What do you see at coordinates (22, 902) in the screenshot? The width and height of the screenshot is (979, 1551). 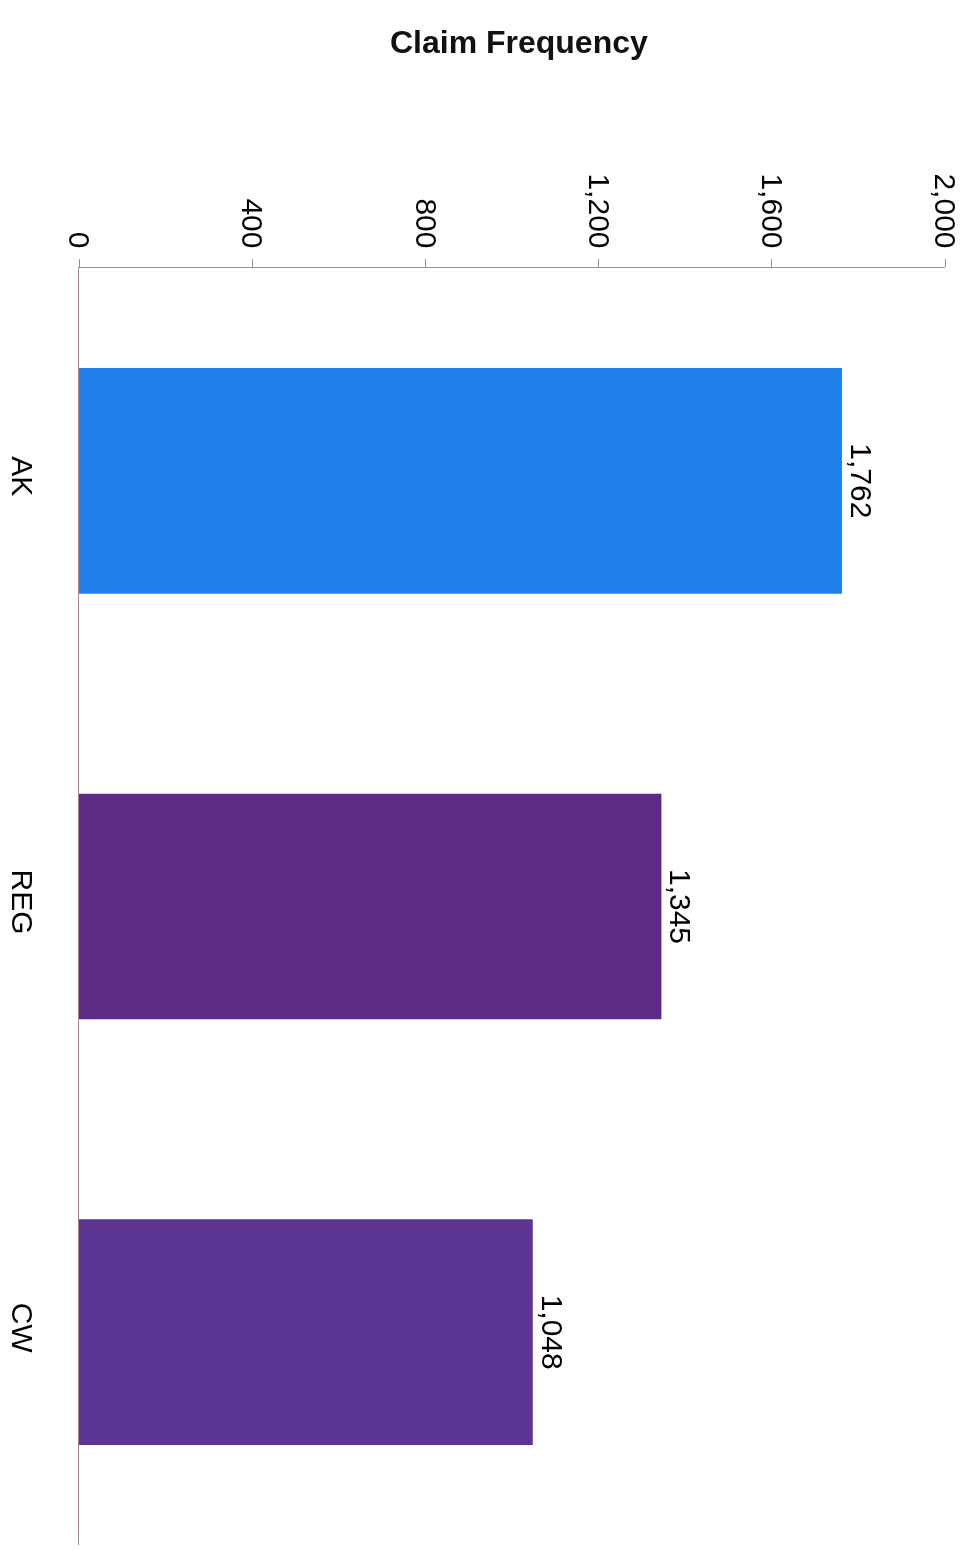 I see `y-tick-label: REG` at bounding box center [22, 902].